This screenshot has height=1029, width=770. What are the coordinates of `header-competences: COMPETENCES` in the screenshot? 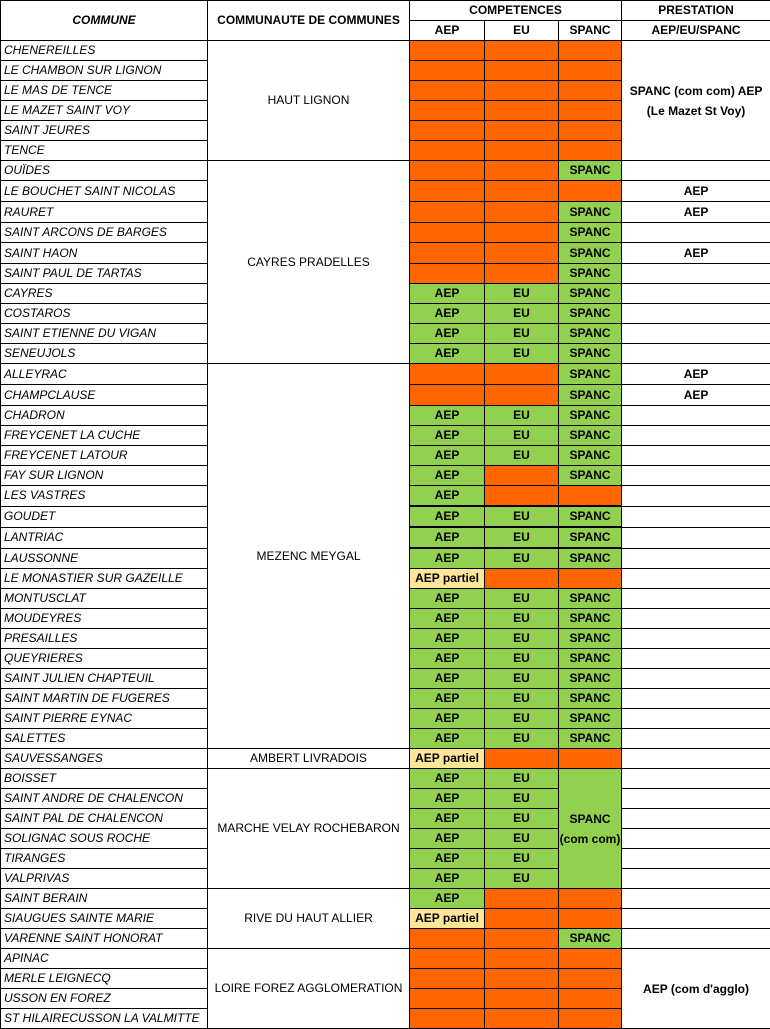 It's located at (516, 11).